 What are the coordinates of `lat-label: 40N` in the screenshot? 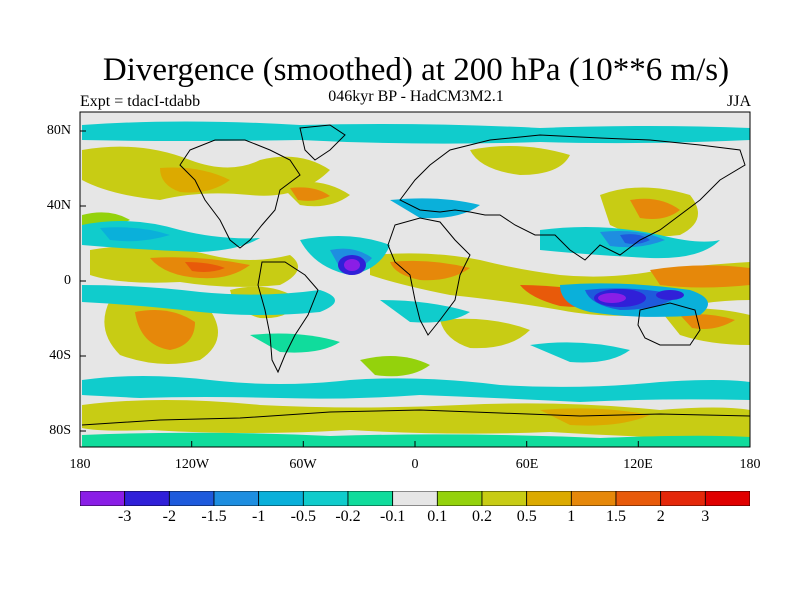 It's located at (58, 205).